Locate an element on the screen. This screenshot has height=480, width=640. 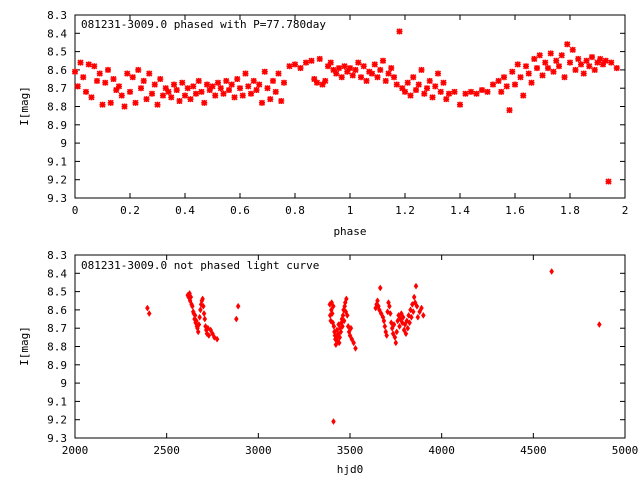
x-tick-label: 4500 is located at coordinates (533, 450).